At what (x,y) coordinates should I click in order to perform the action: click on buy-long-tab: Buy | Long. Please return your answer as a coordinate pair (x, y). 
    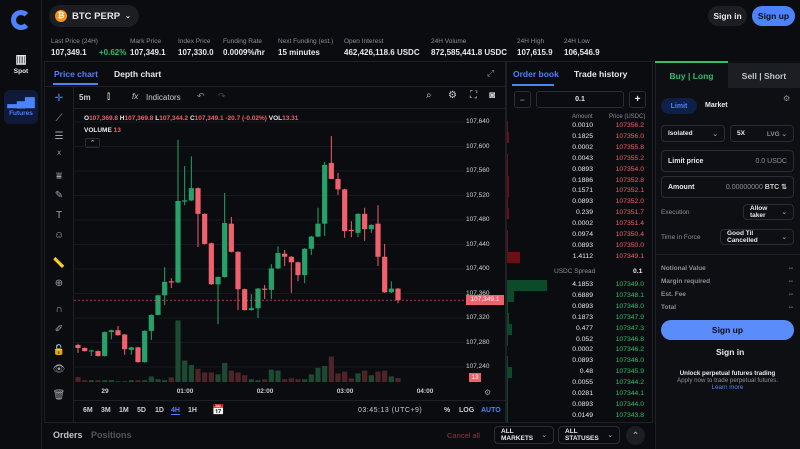
    Looking at the image, I should click on (691, 75).